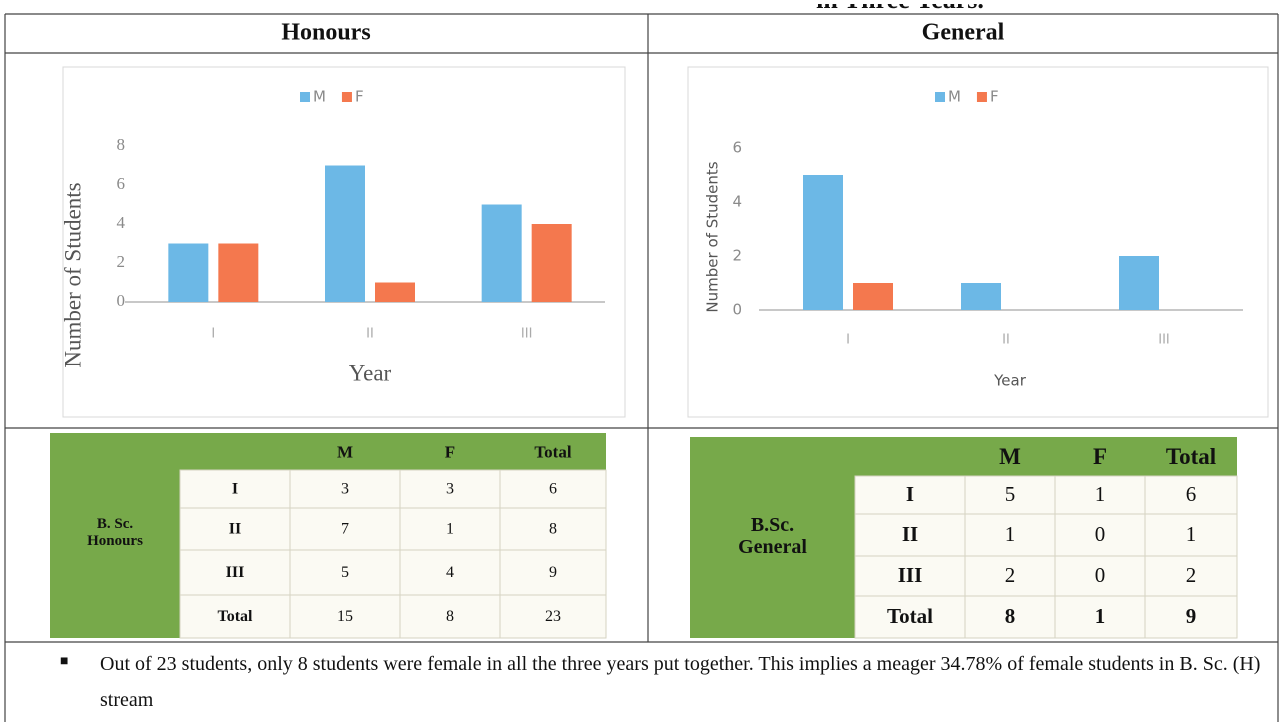  What do you see at coordinates (345, 616) in the screenshot?
I see `table-cell: 15` at bounding box center [345, 616].